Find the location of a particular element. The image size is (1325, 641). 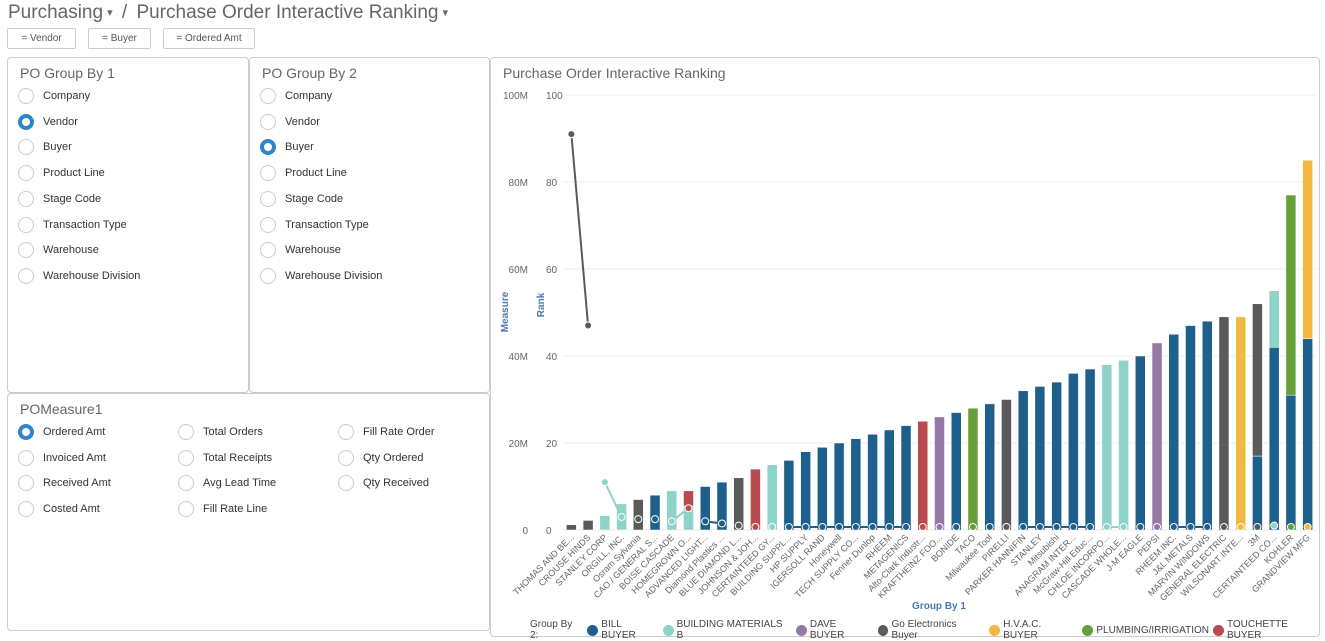

radio-qty-received: Qty Received is located at coordinates (383, 483).